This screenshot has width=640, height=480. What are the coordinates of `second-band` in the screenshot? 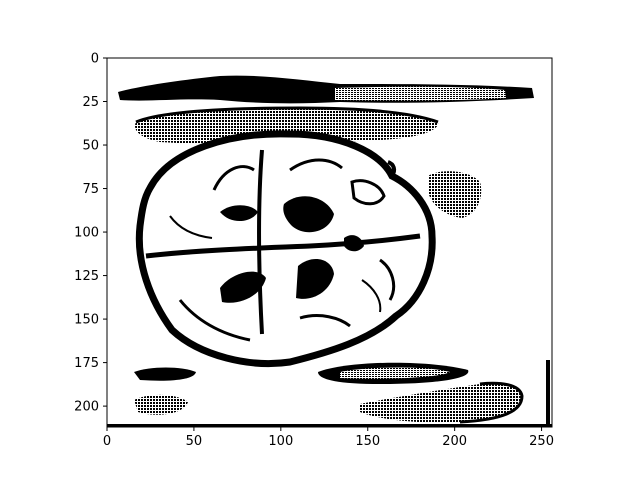 It's located at (287, 126).